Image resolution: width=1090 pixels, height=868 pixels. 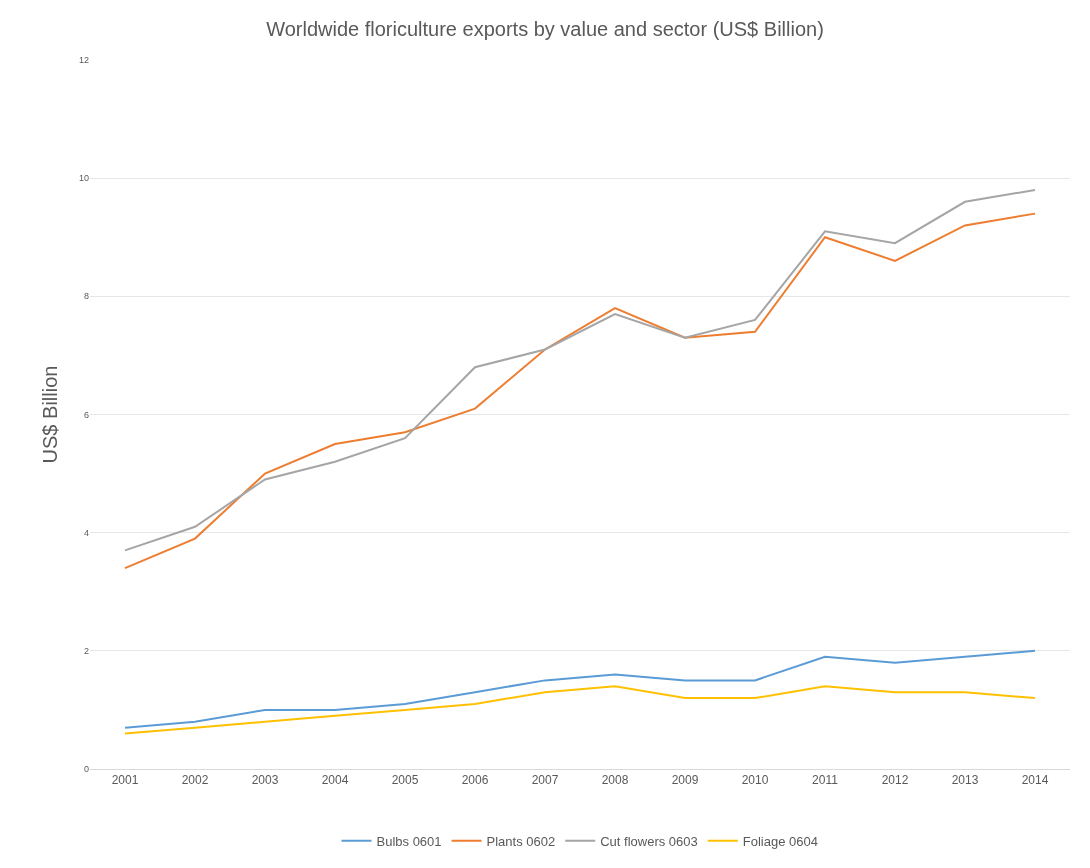 What do you see at coordinates (965, 780) in the screenshot?
I see `x-tick-label: 2013` at bounding box center [965, 780].